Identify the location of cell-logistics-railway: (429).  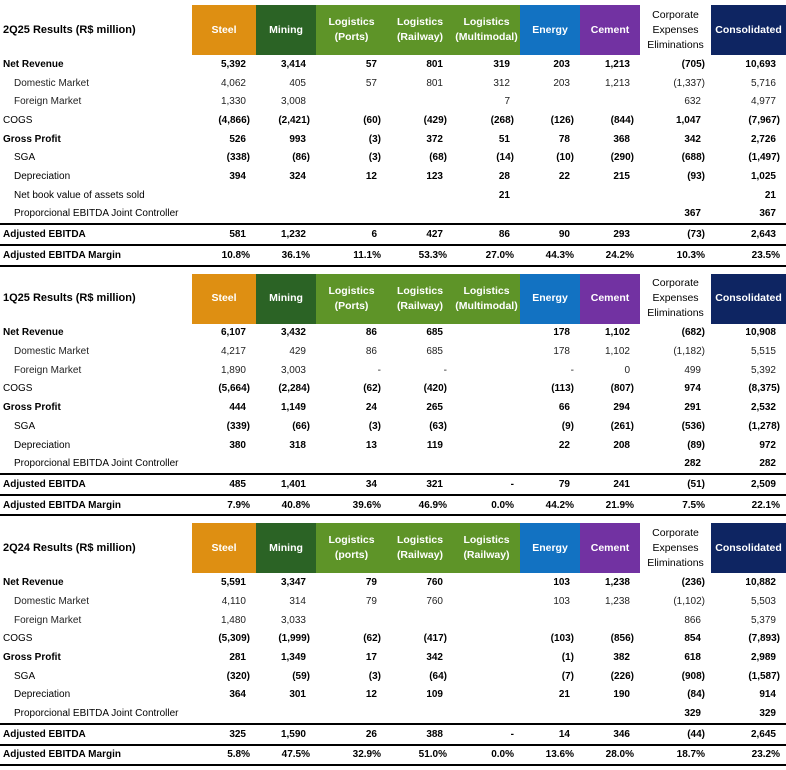
(435, 120).